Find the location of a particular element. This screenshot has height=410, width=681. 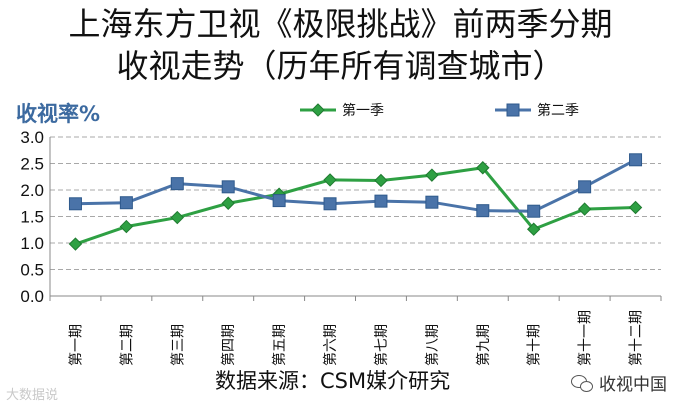

y-tick-label: 1.0 is located at coordinates (32, 243).